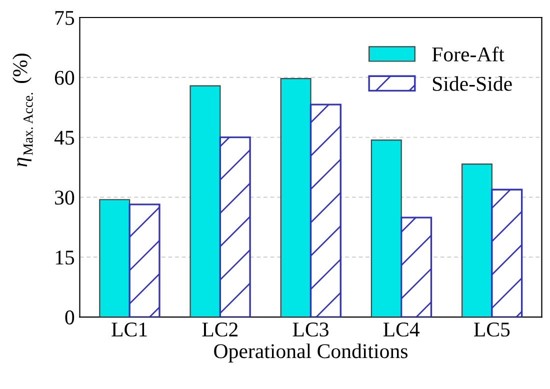 This screenshot has height=389, width=550. What do you see at coordinates (64, 137) in the screenshot?
I see `y-tick-label: 45` at bounding box center [64, 137].